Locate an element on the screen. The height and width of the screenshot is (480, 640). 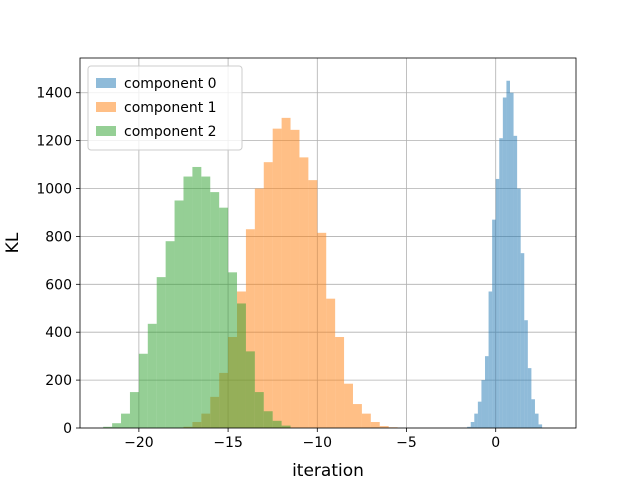
y-tick-label: 200 is located at coordinates (58, 381).